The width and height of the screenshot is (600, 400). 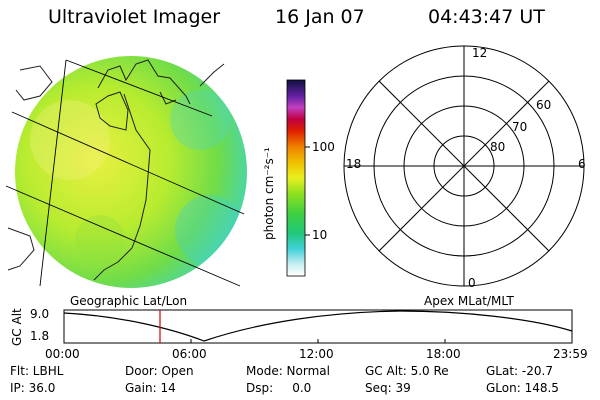 What do you see at coordinates (279, 388) in the screenshot?
I see `info-dsp: Dsp: 0.0` at bounding box center [279, 388].